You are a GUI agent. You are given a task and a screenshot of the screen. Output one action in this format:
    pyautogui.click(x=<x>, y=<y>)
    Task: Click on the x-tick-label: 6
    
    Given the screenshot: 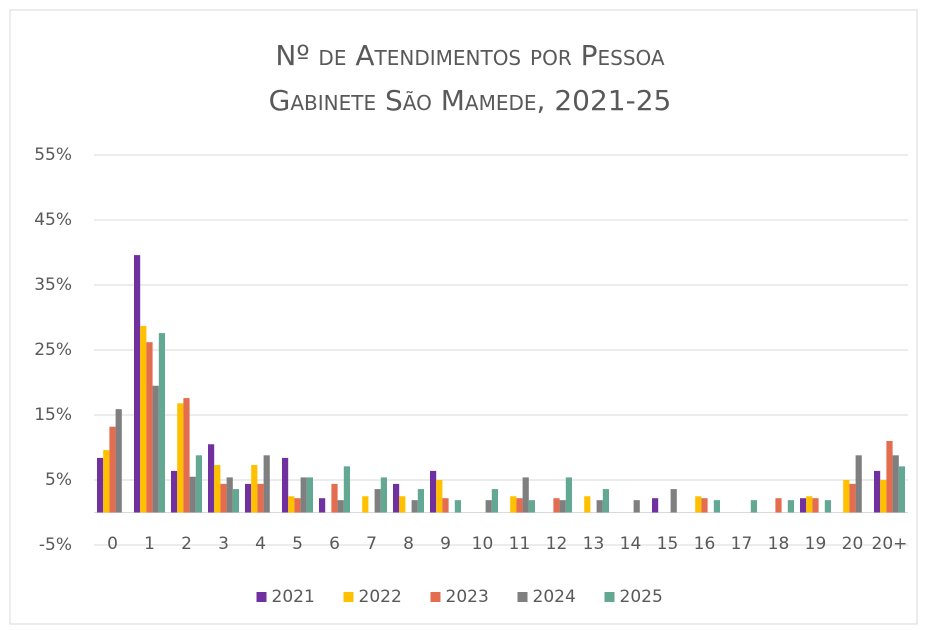 What is the action you would take?
    pyautogui.click(x=334, y=544)
    